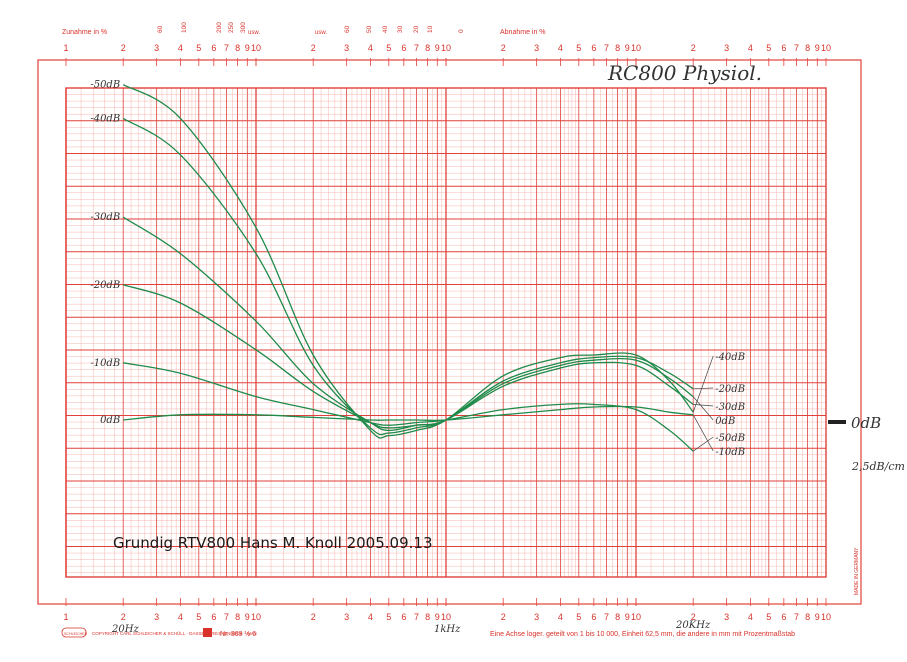  Describe the element at coordinates (105, 85) in the screenshot. I see `curve-start-label: -50dB` at that location.